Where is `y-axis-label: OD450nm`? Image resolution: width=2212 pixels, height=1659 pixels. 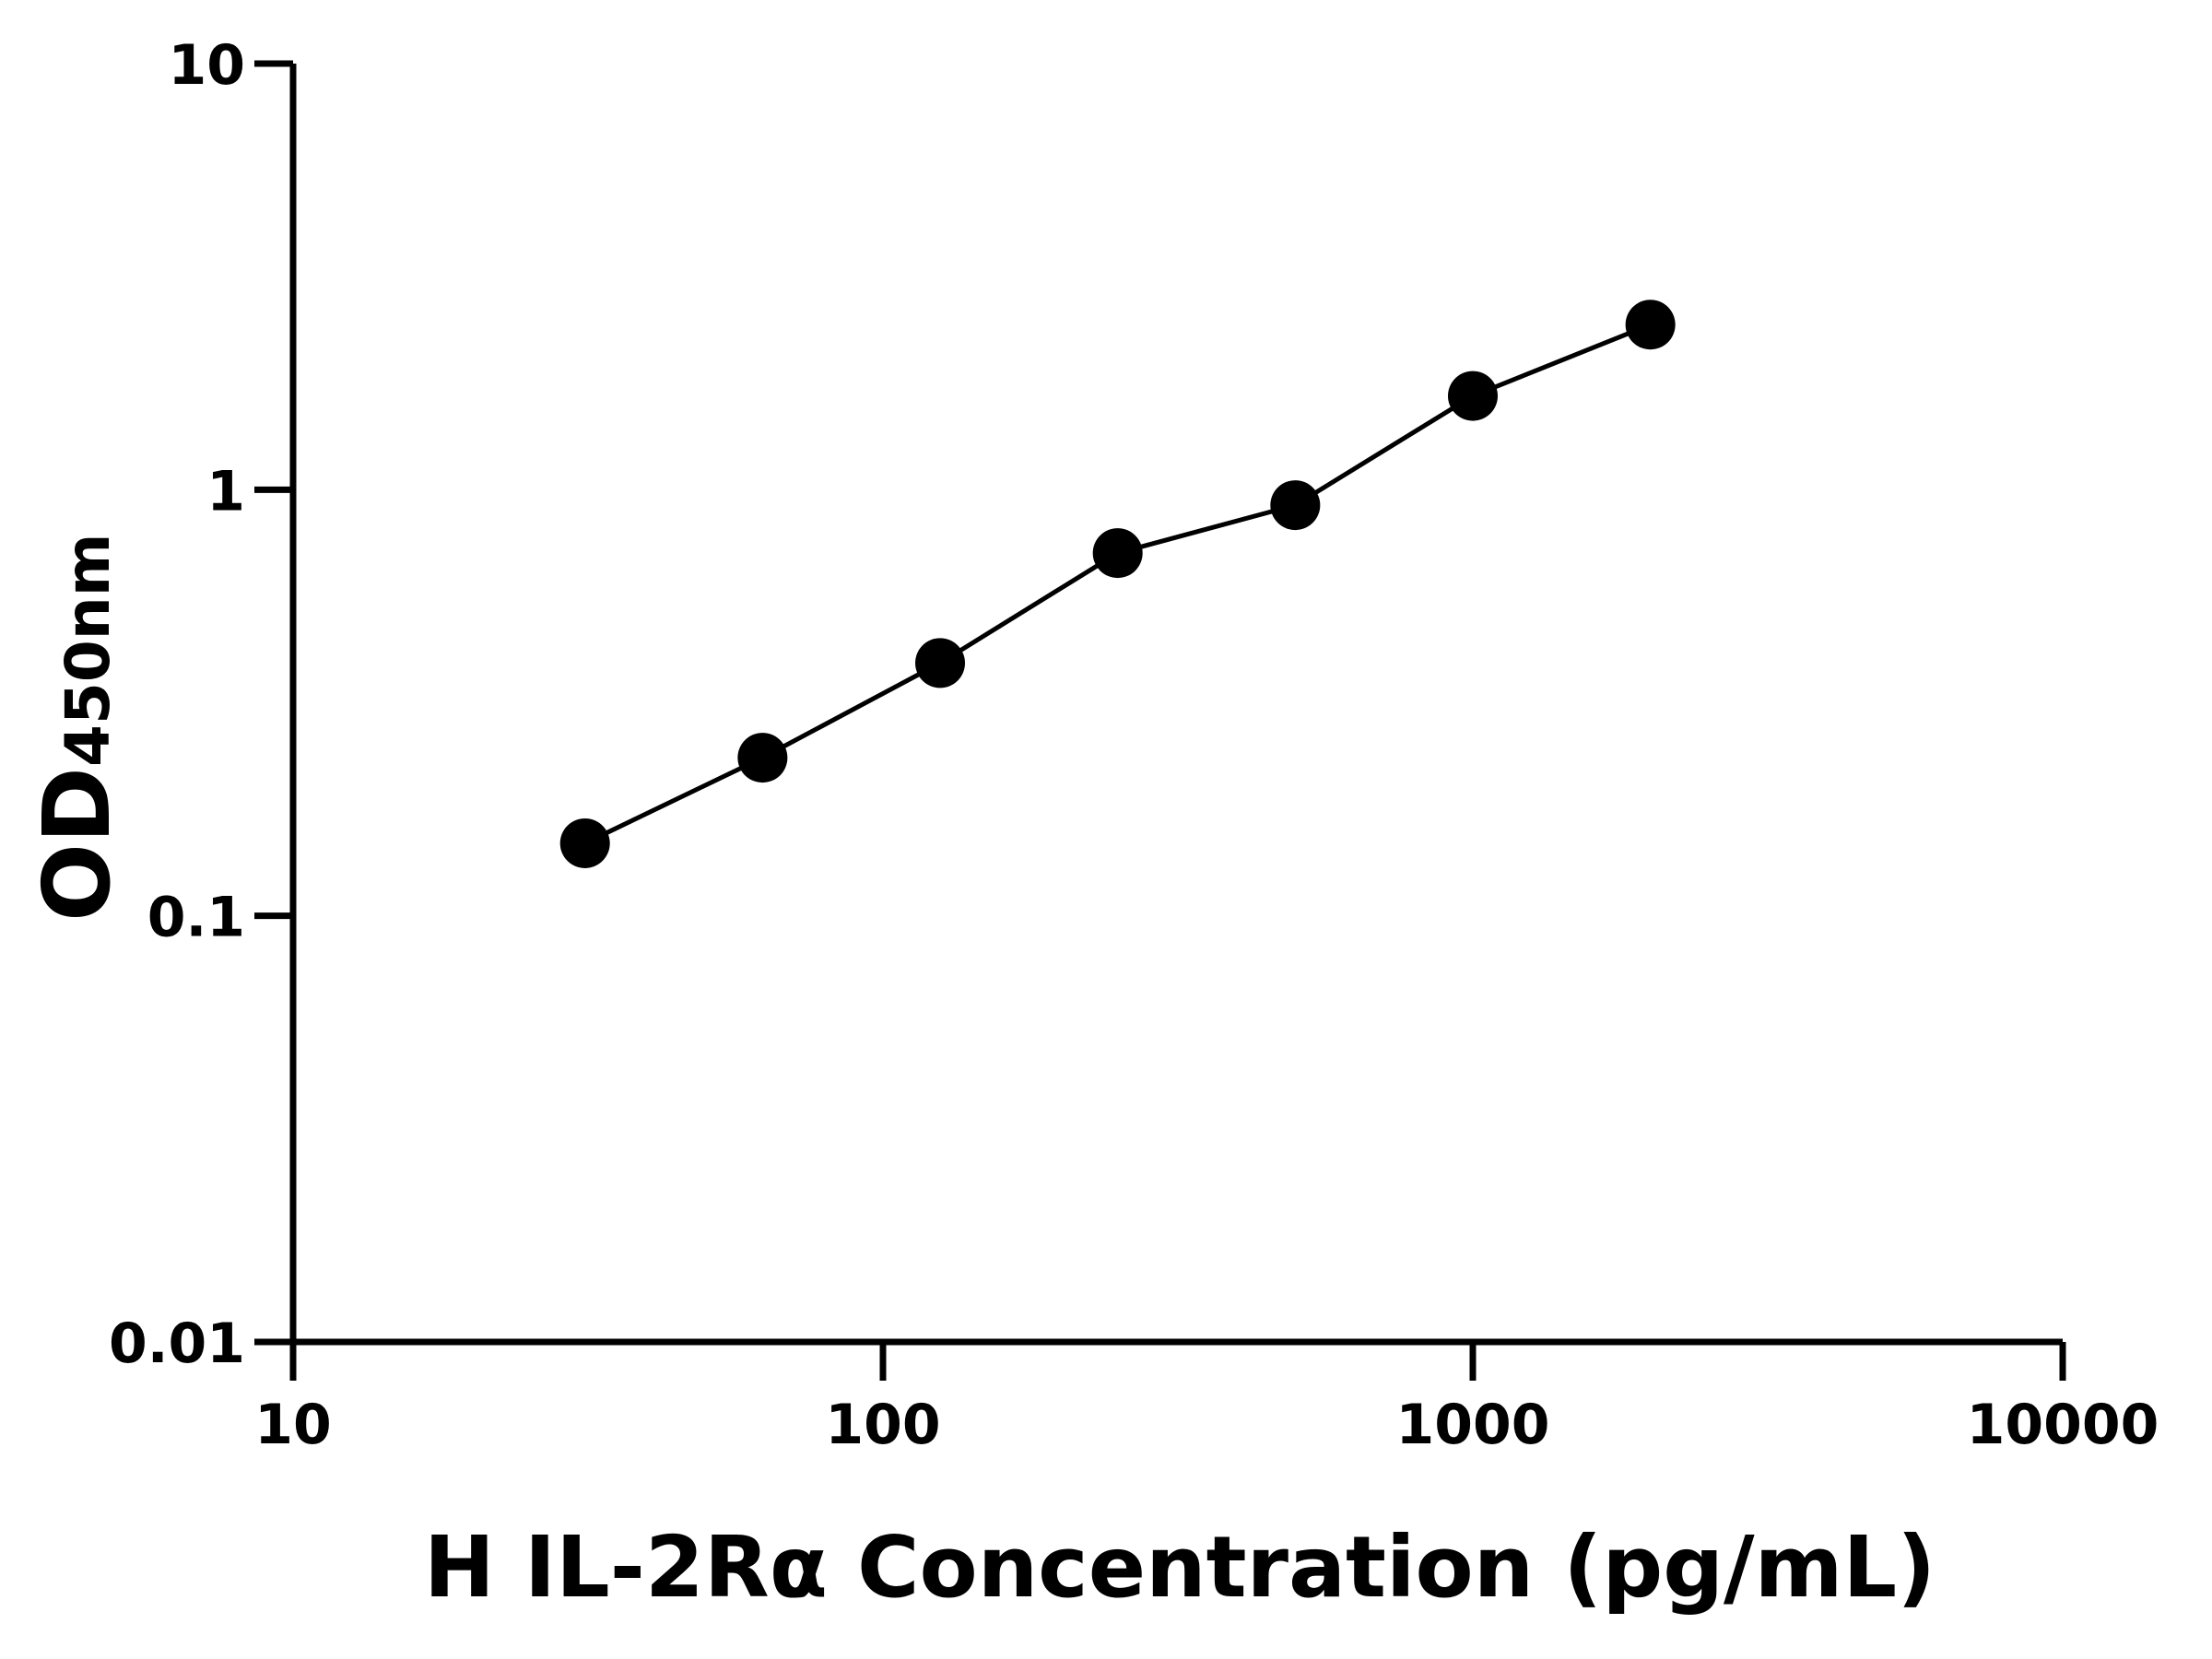
y-axis-label: OD450nm is located at coordinates (77, 727).